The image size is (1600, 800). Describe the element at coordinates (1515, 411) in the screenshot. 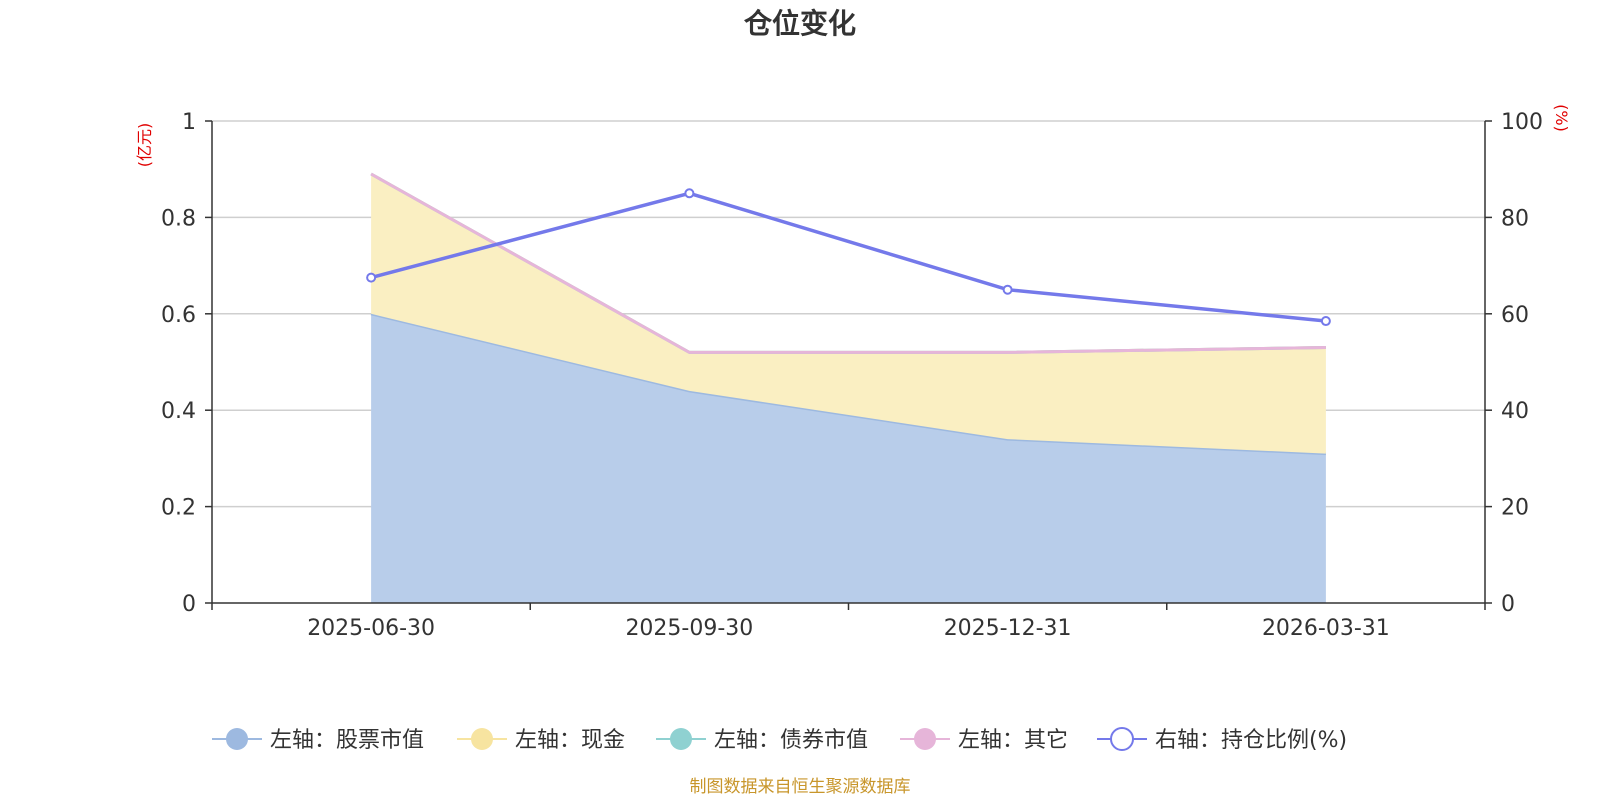

I see `right-axis-tick-label: 40` at that location.